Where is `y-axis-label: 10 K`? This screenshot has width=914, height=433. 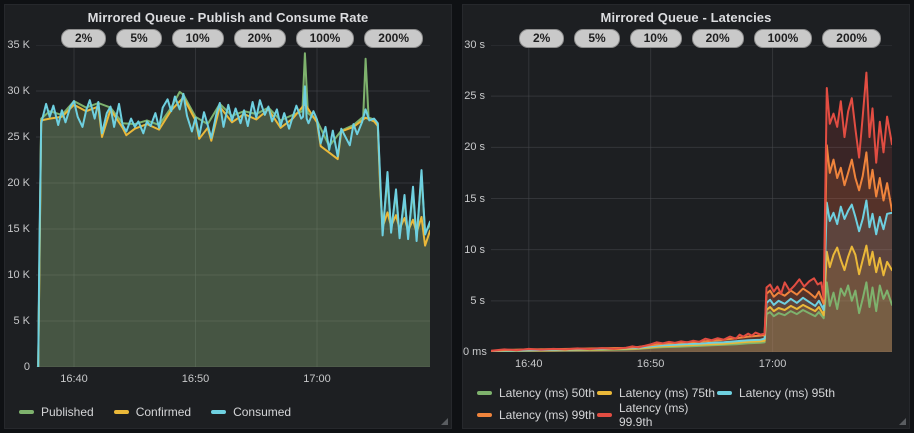 y-axis-label: 10 K is located at coordinates (18, 275).